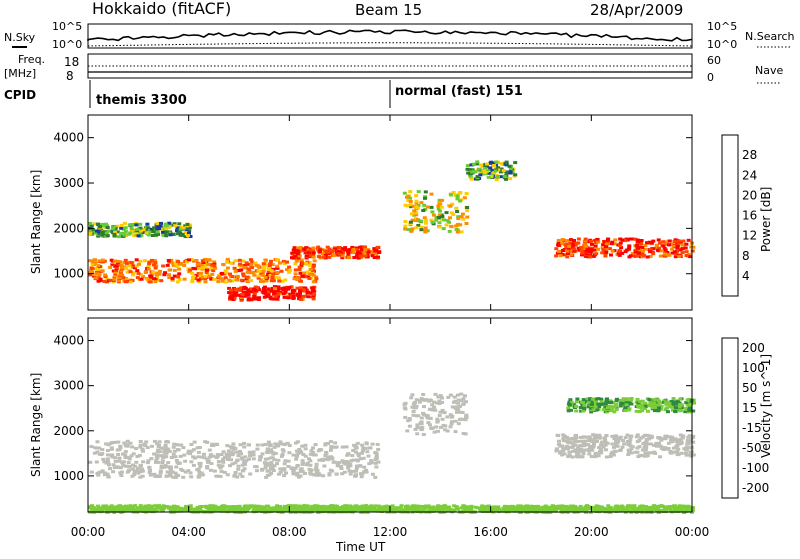 The height and width of the screenshot is (559, 800). I want to click on nave-tick-bottom: 0, so click(710, 77).